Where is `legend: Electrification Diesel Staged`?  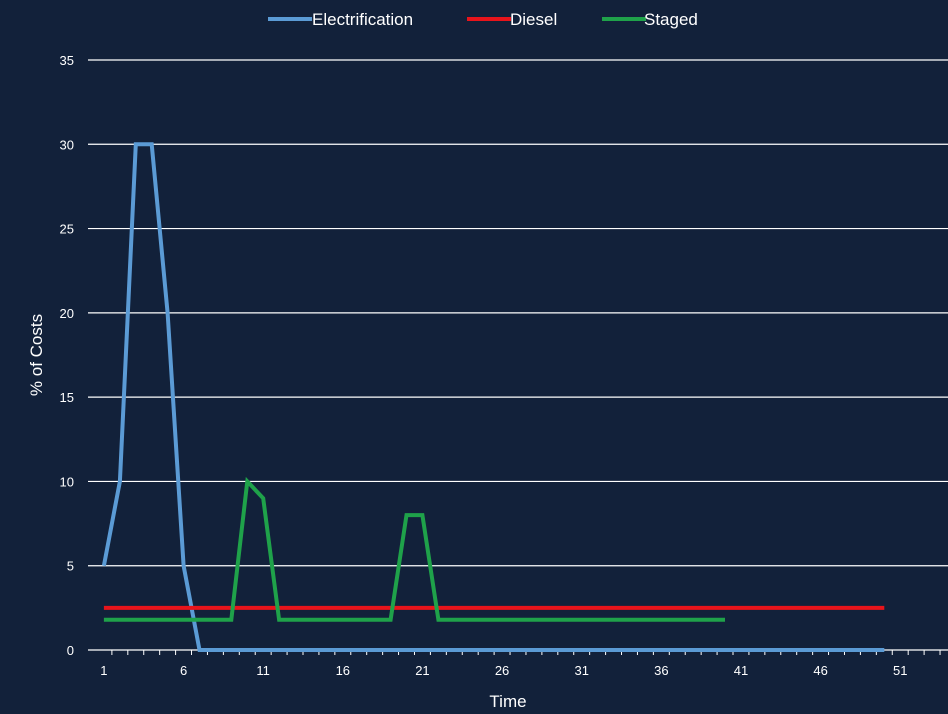 legend: Electrification Diesel Staged is located at coordinates (483, 19).